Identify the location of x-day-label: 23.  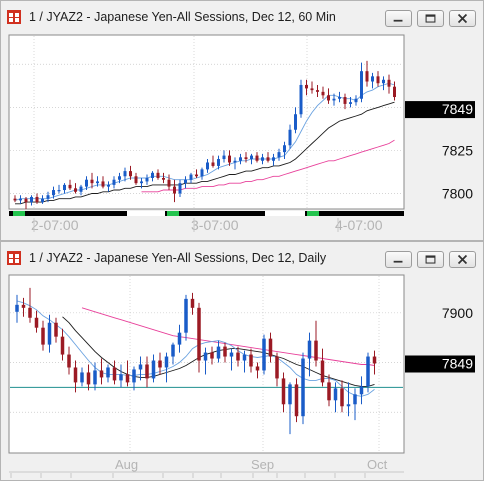
(81, 476).